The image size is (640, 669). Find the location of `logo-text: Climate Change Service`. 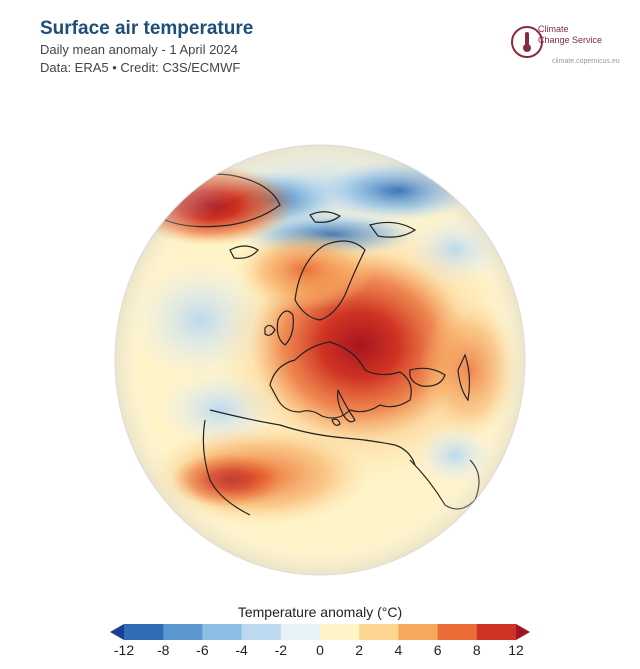

logo-text: Climate Change Service is located at coordinates (570, 35).